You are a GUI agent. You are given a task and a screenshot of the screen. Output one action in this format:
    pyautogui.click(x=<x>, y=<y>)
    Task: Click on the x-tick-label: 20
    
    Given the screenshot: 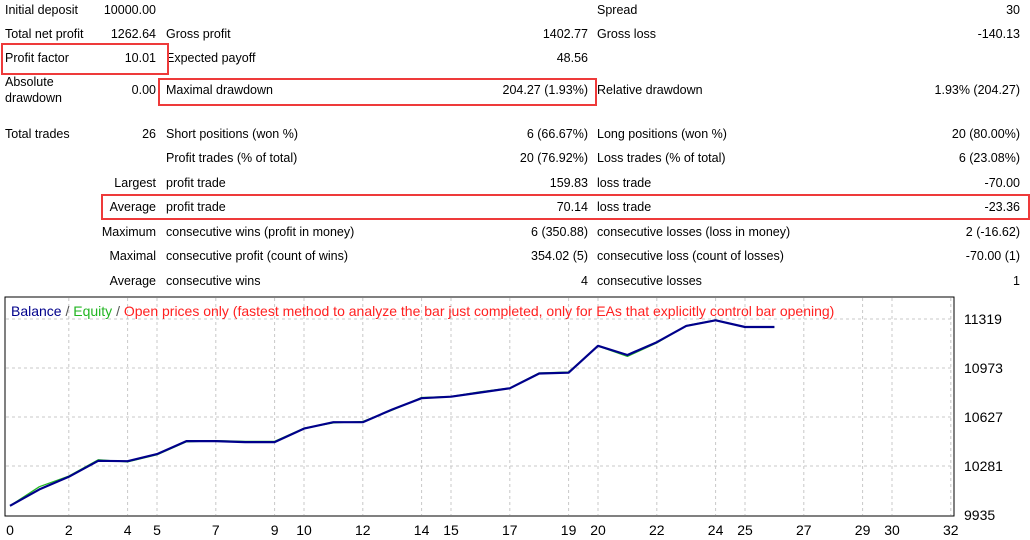 What is the action you would take?
    pyautogui.click(x=598, y=530)
    